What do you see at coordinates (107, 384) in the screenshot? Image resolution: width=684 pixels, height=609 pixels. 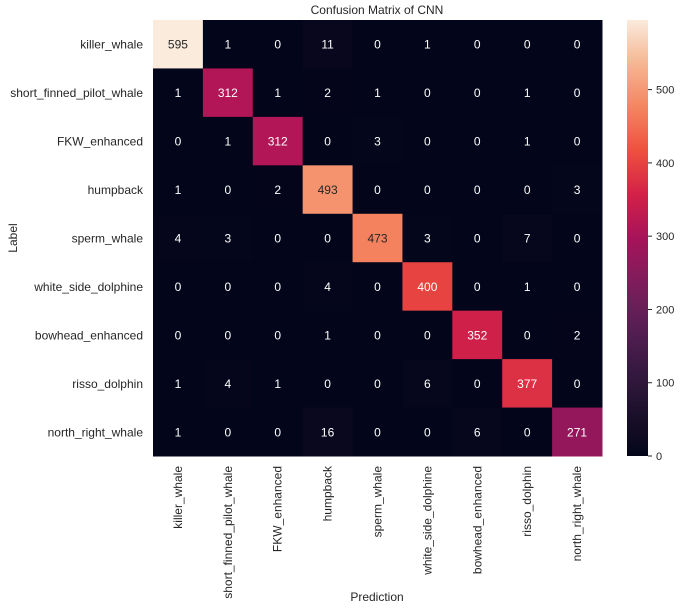 I see `y-tick-label: risso_dolphin` at bounding box center [107, 384].